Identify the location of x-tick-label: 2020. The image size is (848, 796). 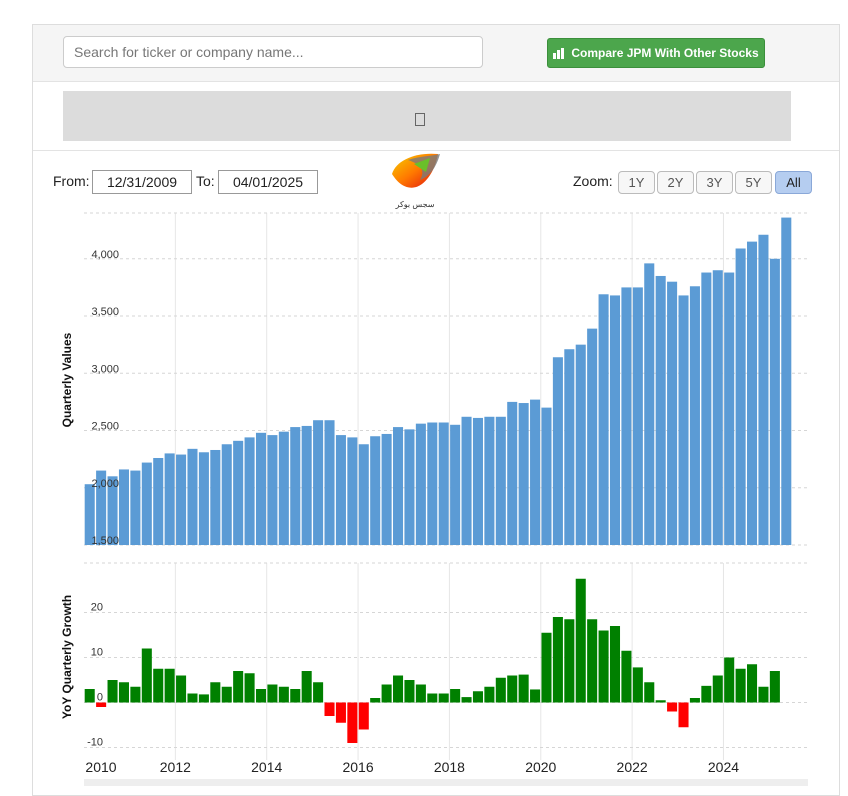
(540, 767).